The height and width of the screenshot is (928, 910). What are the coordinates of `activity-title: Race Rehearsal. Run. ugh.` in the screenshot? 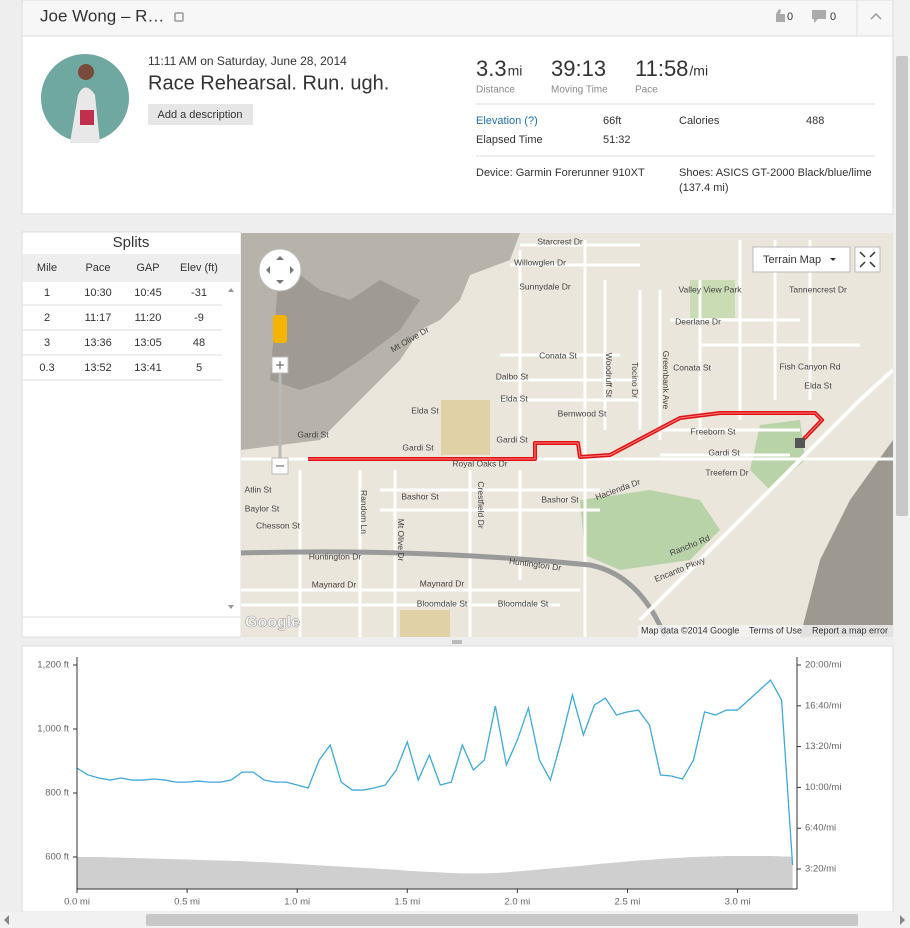 It's located at (268, 83).